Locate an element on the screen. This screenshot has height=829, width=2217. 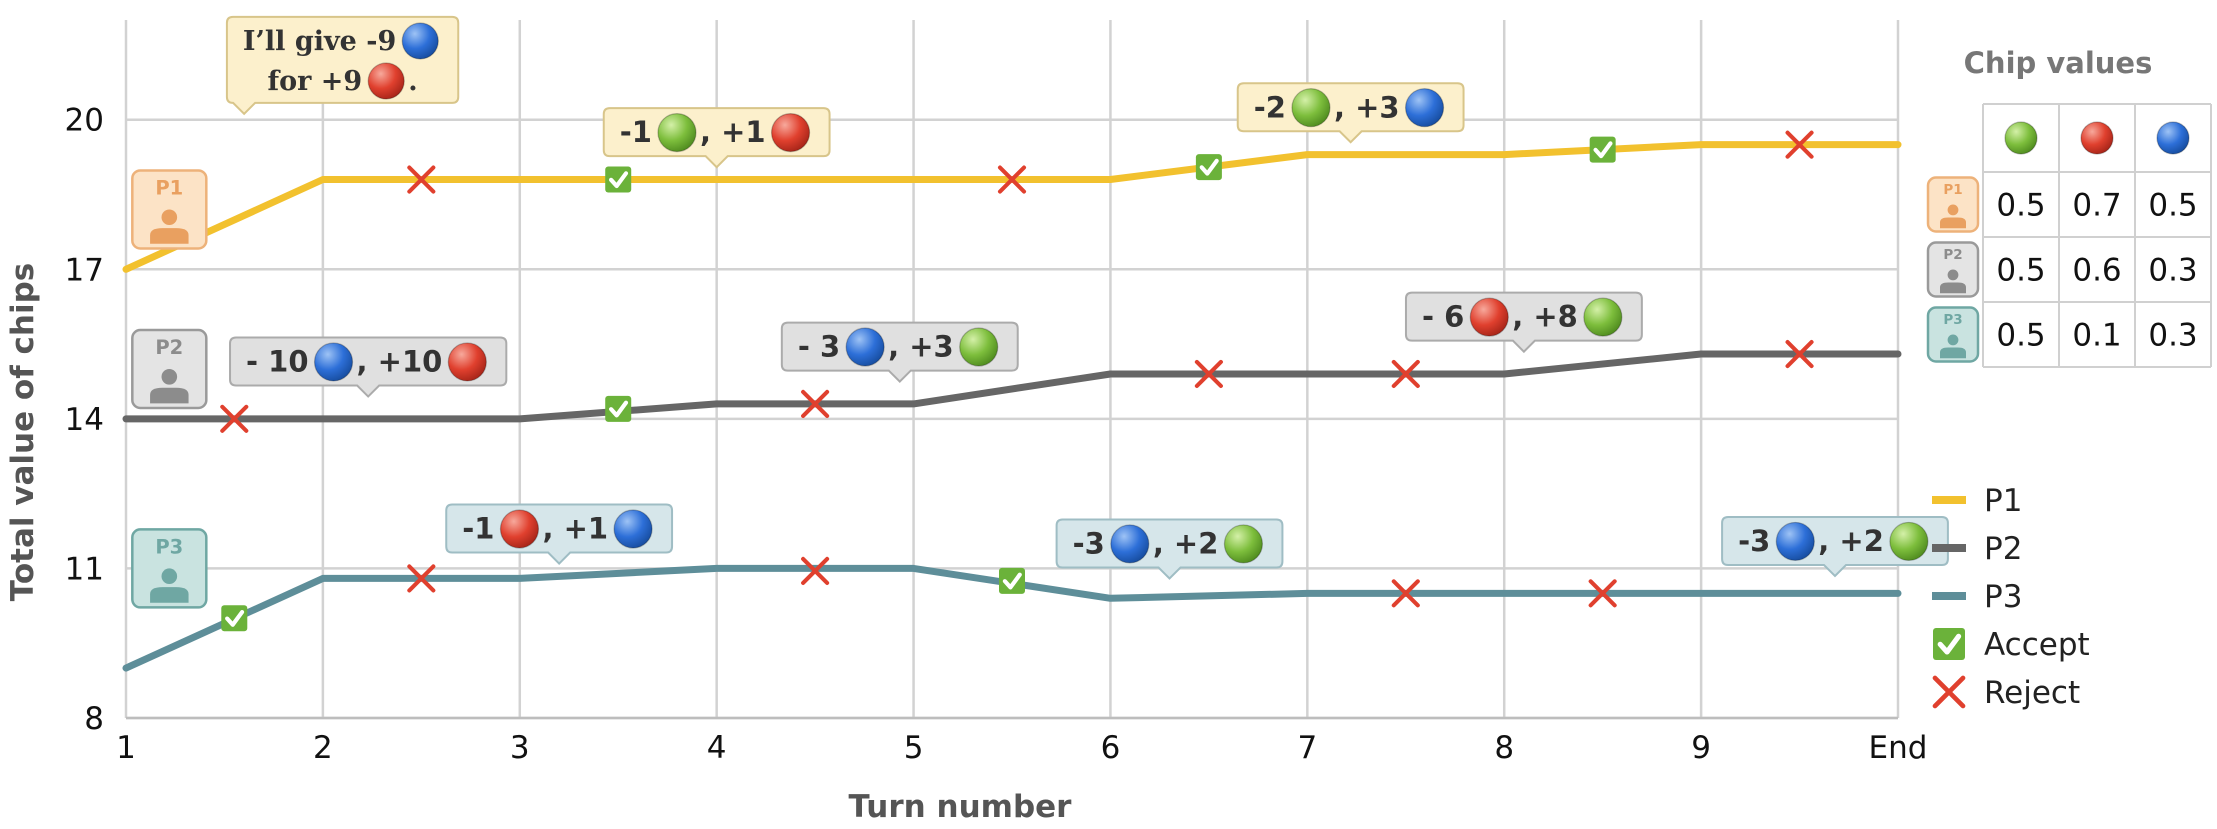
y-tick-label: 8 is located at coordinates (94, 719).